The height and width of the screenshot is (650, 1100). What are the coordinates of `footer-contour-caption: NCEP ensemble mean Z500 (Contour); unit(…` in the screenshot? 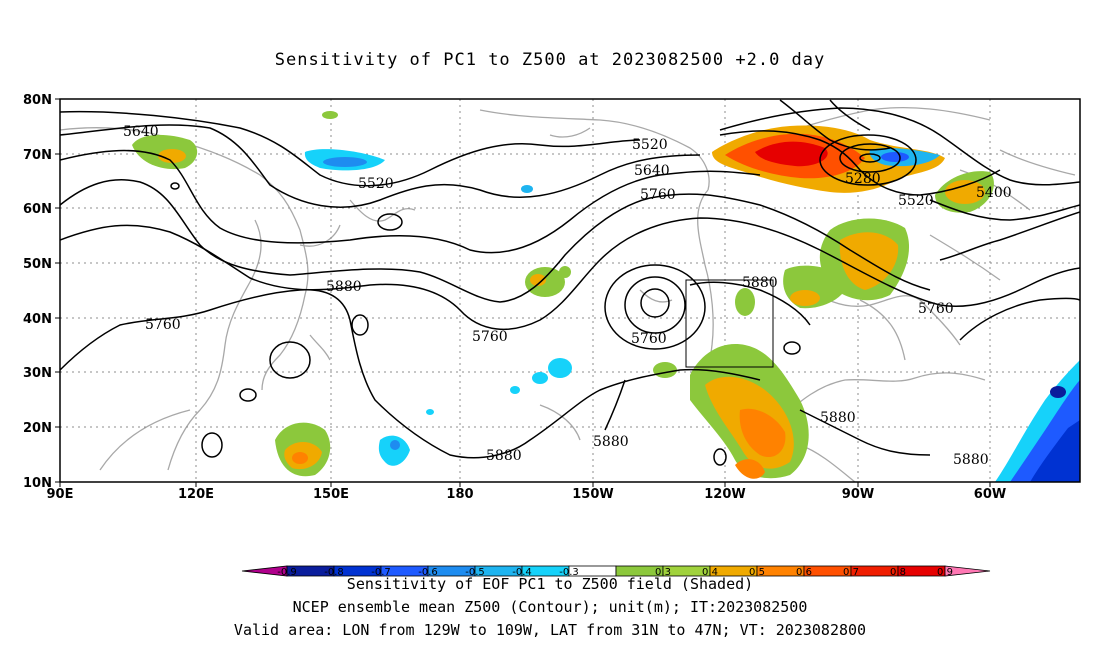 It's located at (550, 607).